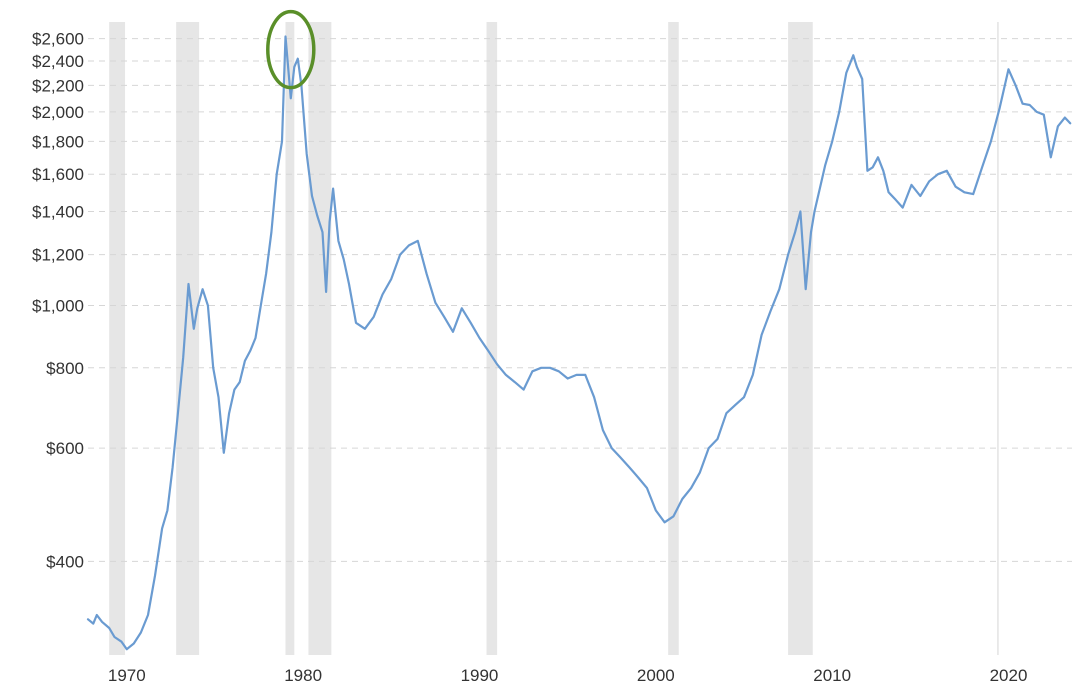  Describe the element at coordinates (58, 305) in the screenshot. I see `y-tick-label: $1,000` at that location.